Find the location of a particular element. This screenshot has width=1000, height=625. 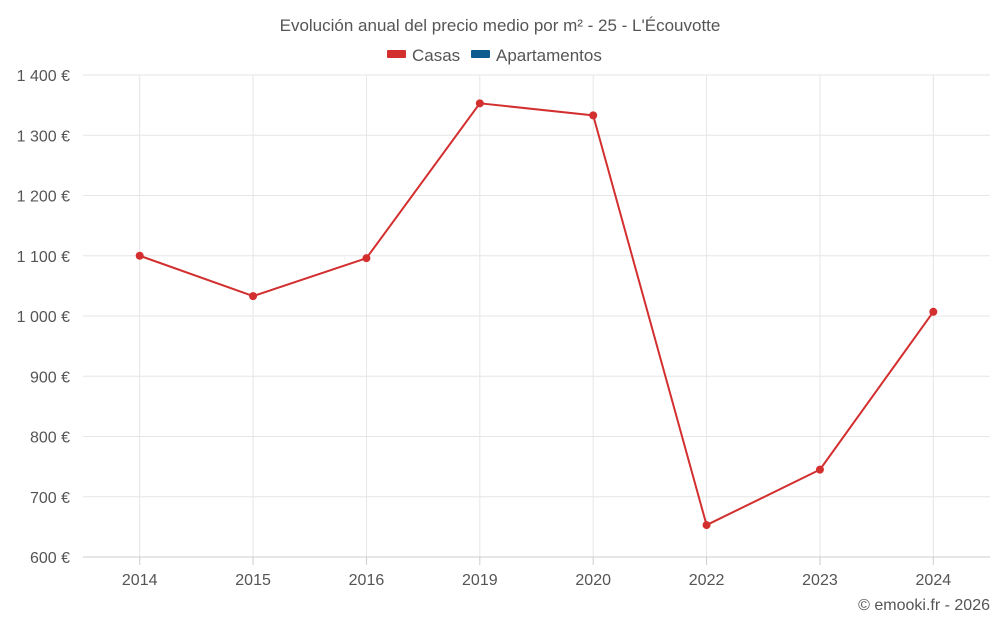

y-tick-label: 1 400 € is located at coordinates (43, 76).